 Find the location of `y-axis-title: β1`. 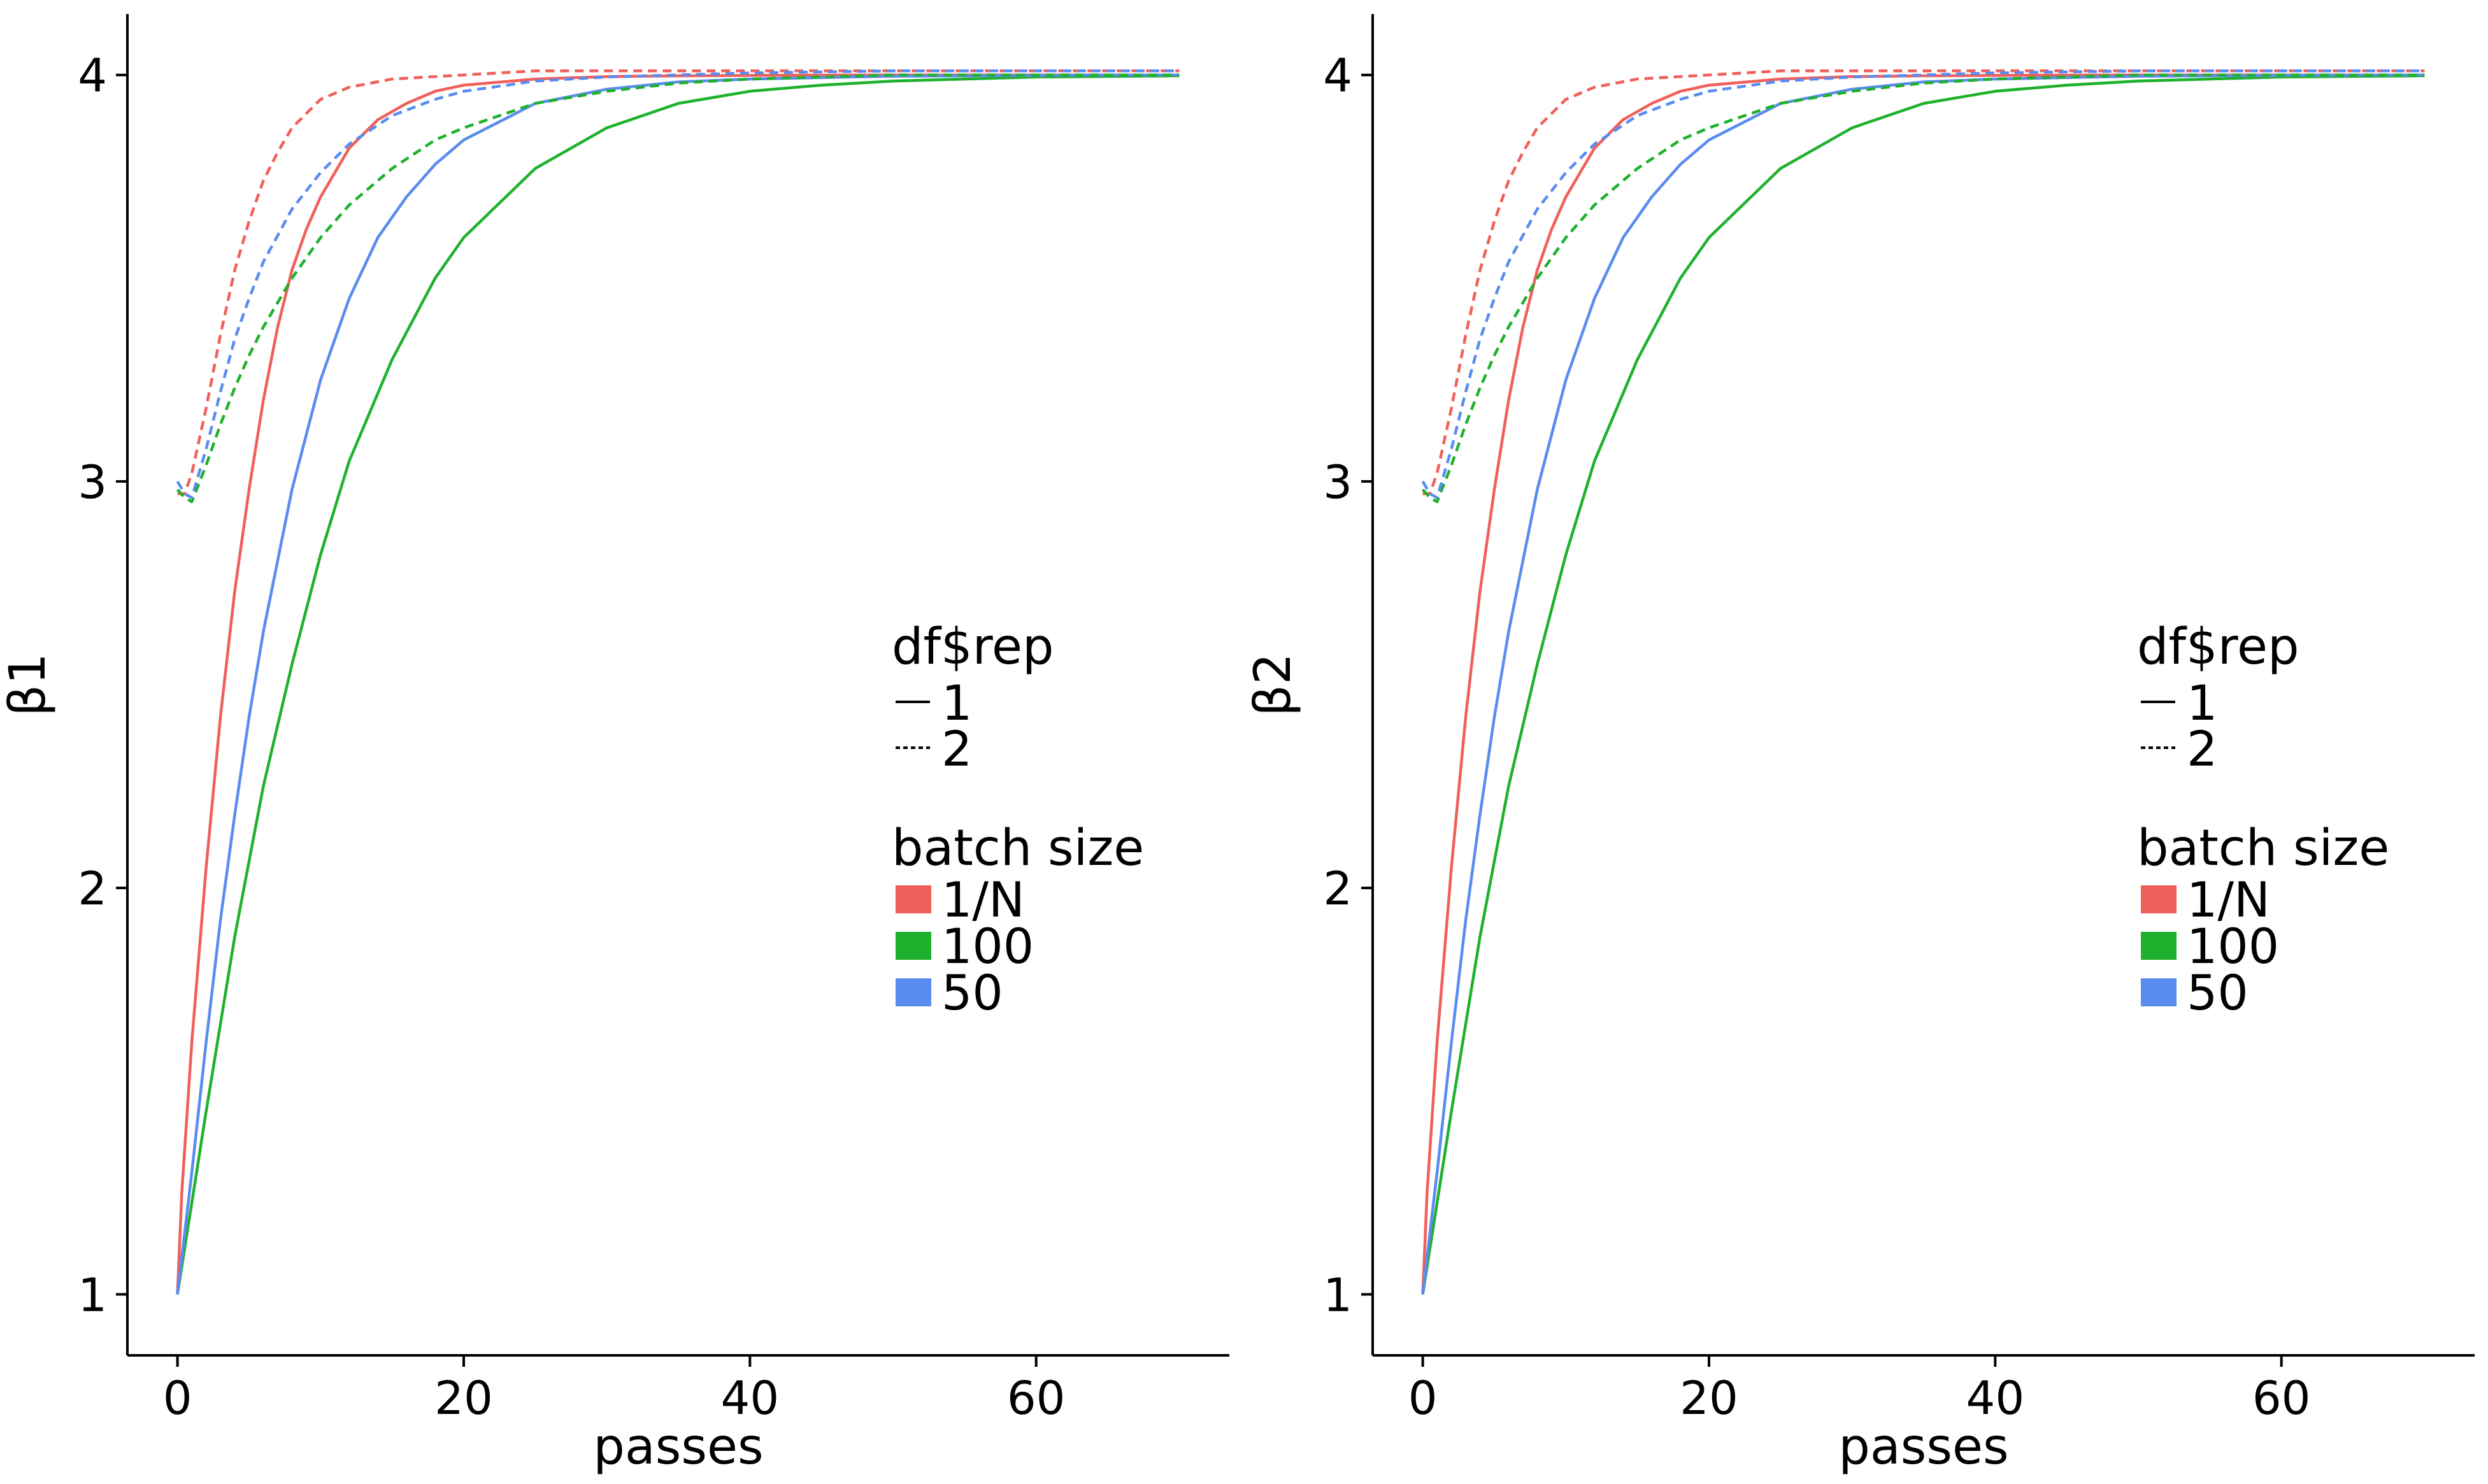

y-axis-title: β1 is located at coordinates (28, 684).